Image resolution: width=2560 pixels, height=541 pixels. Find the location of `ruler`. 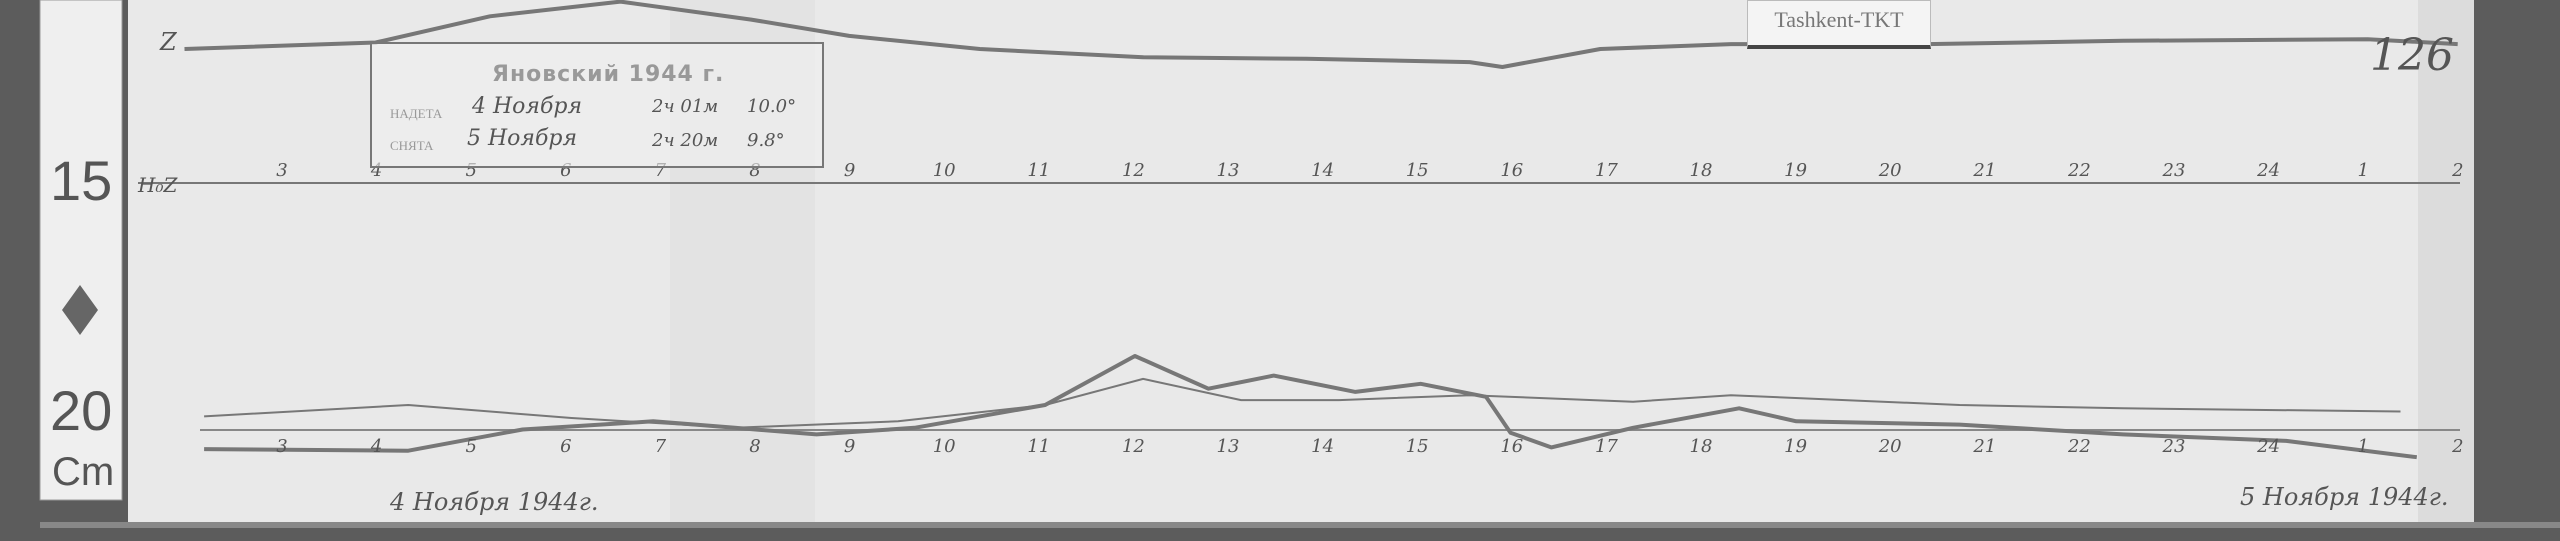

ruler is located at coordinates (81, 250).